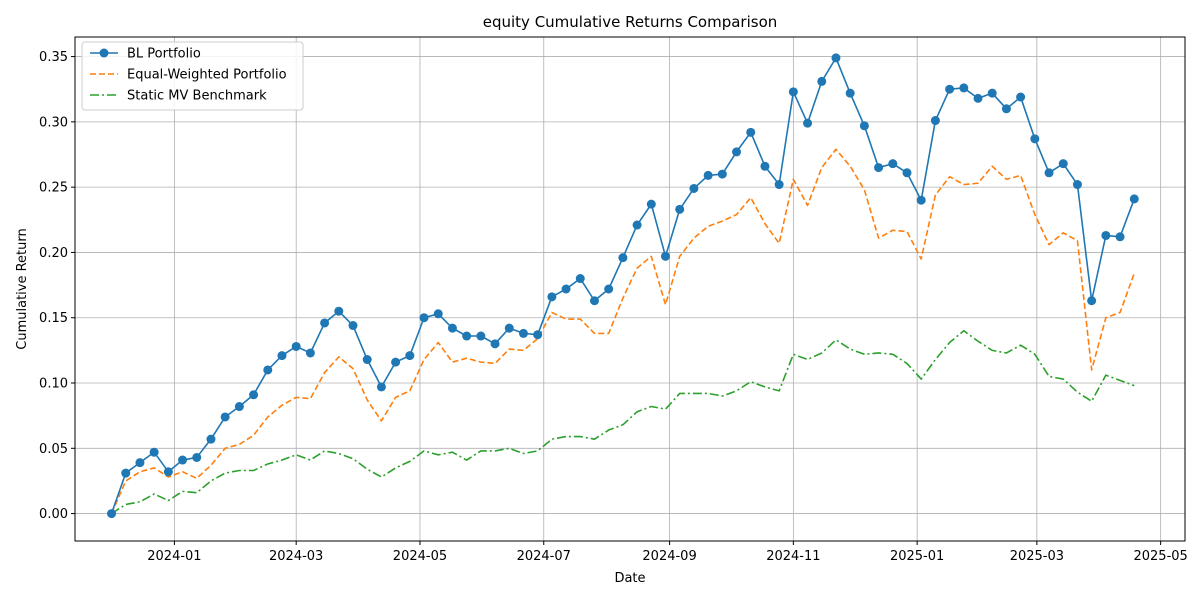 The image size is (1200, 600). Describe the element at coordinates (296, 556) in the screenshot. I see `x-tick-label: 2024-03` at that location.